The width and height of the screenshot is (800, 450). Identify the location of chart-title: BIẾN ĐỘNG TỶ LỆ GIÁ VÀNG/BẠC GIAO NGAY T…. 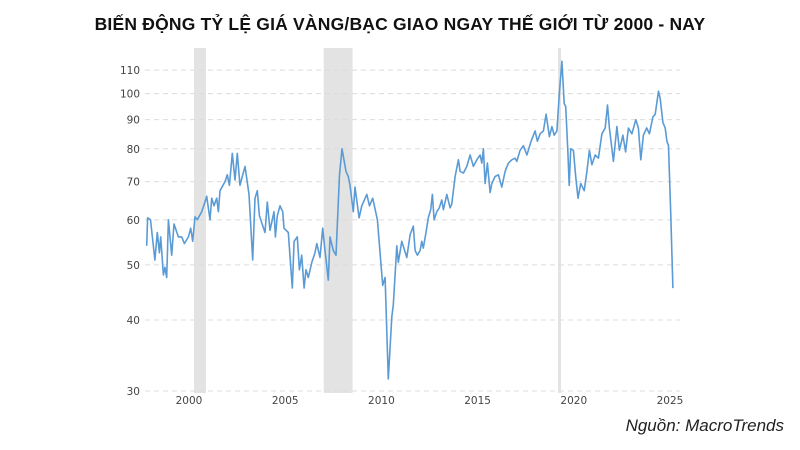
(400, 24).